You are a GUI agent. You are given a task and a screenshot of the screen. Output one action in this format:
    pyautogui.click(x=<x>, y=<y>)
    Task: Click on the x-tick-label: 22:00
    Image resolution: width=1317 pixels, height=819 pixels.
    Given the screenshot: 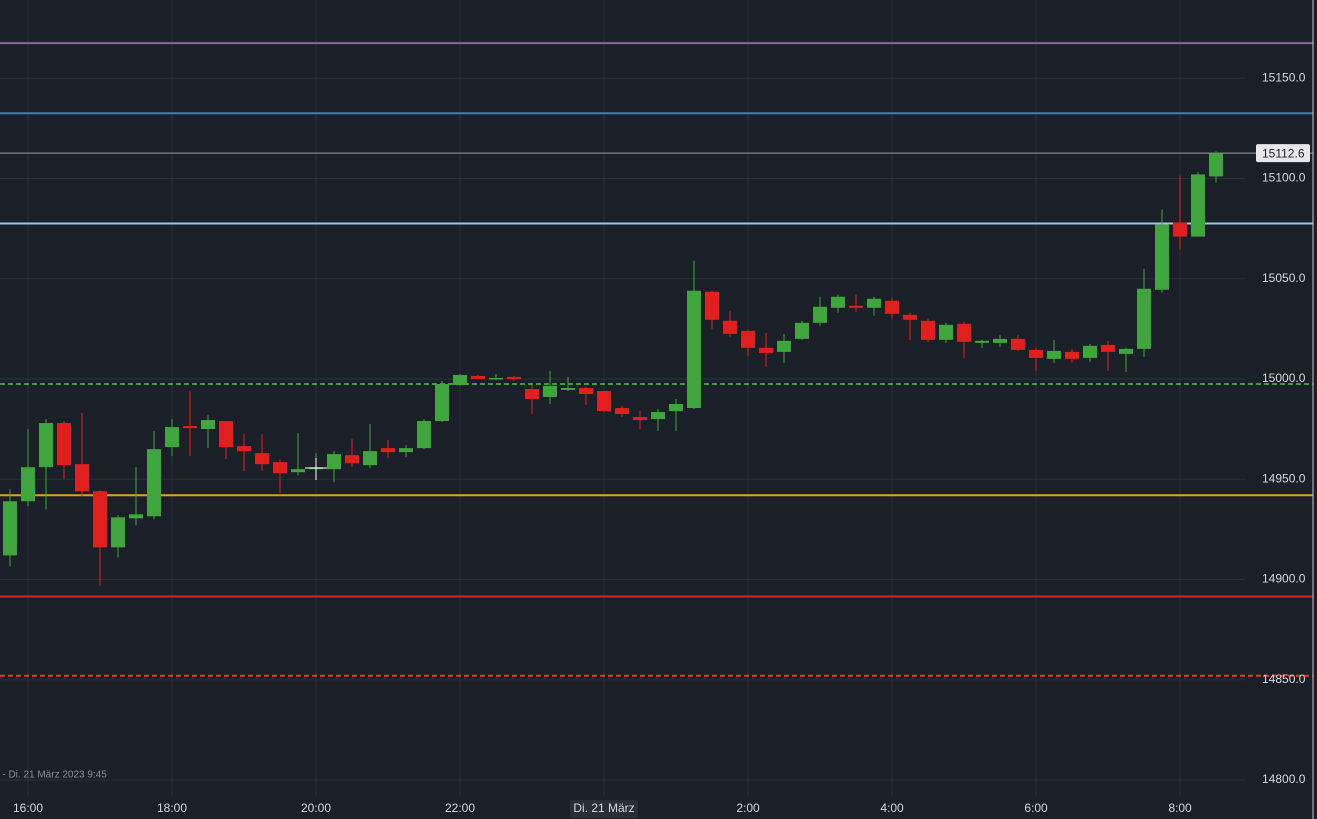 What is the action you would take?
    pyautogui.click(x=460, y=808)
    